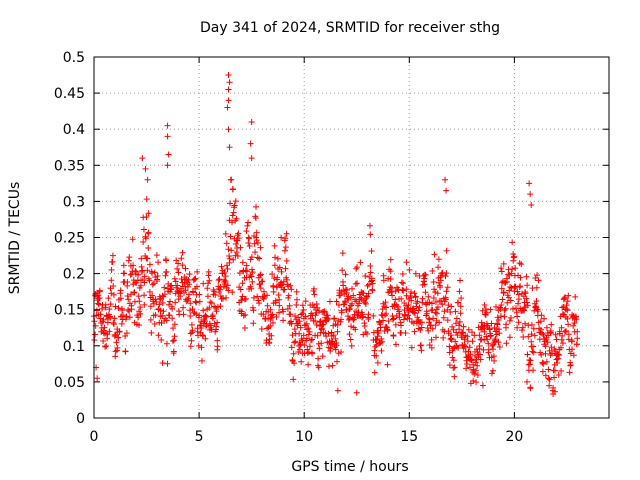 This screenshot has height=480, width=640. What do you see at coordinates (15, 238) in the screenshot?
I see `y-axis-title: SRMTID / TECUs` at bounding box center [15, 238].